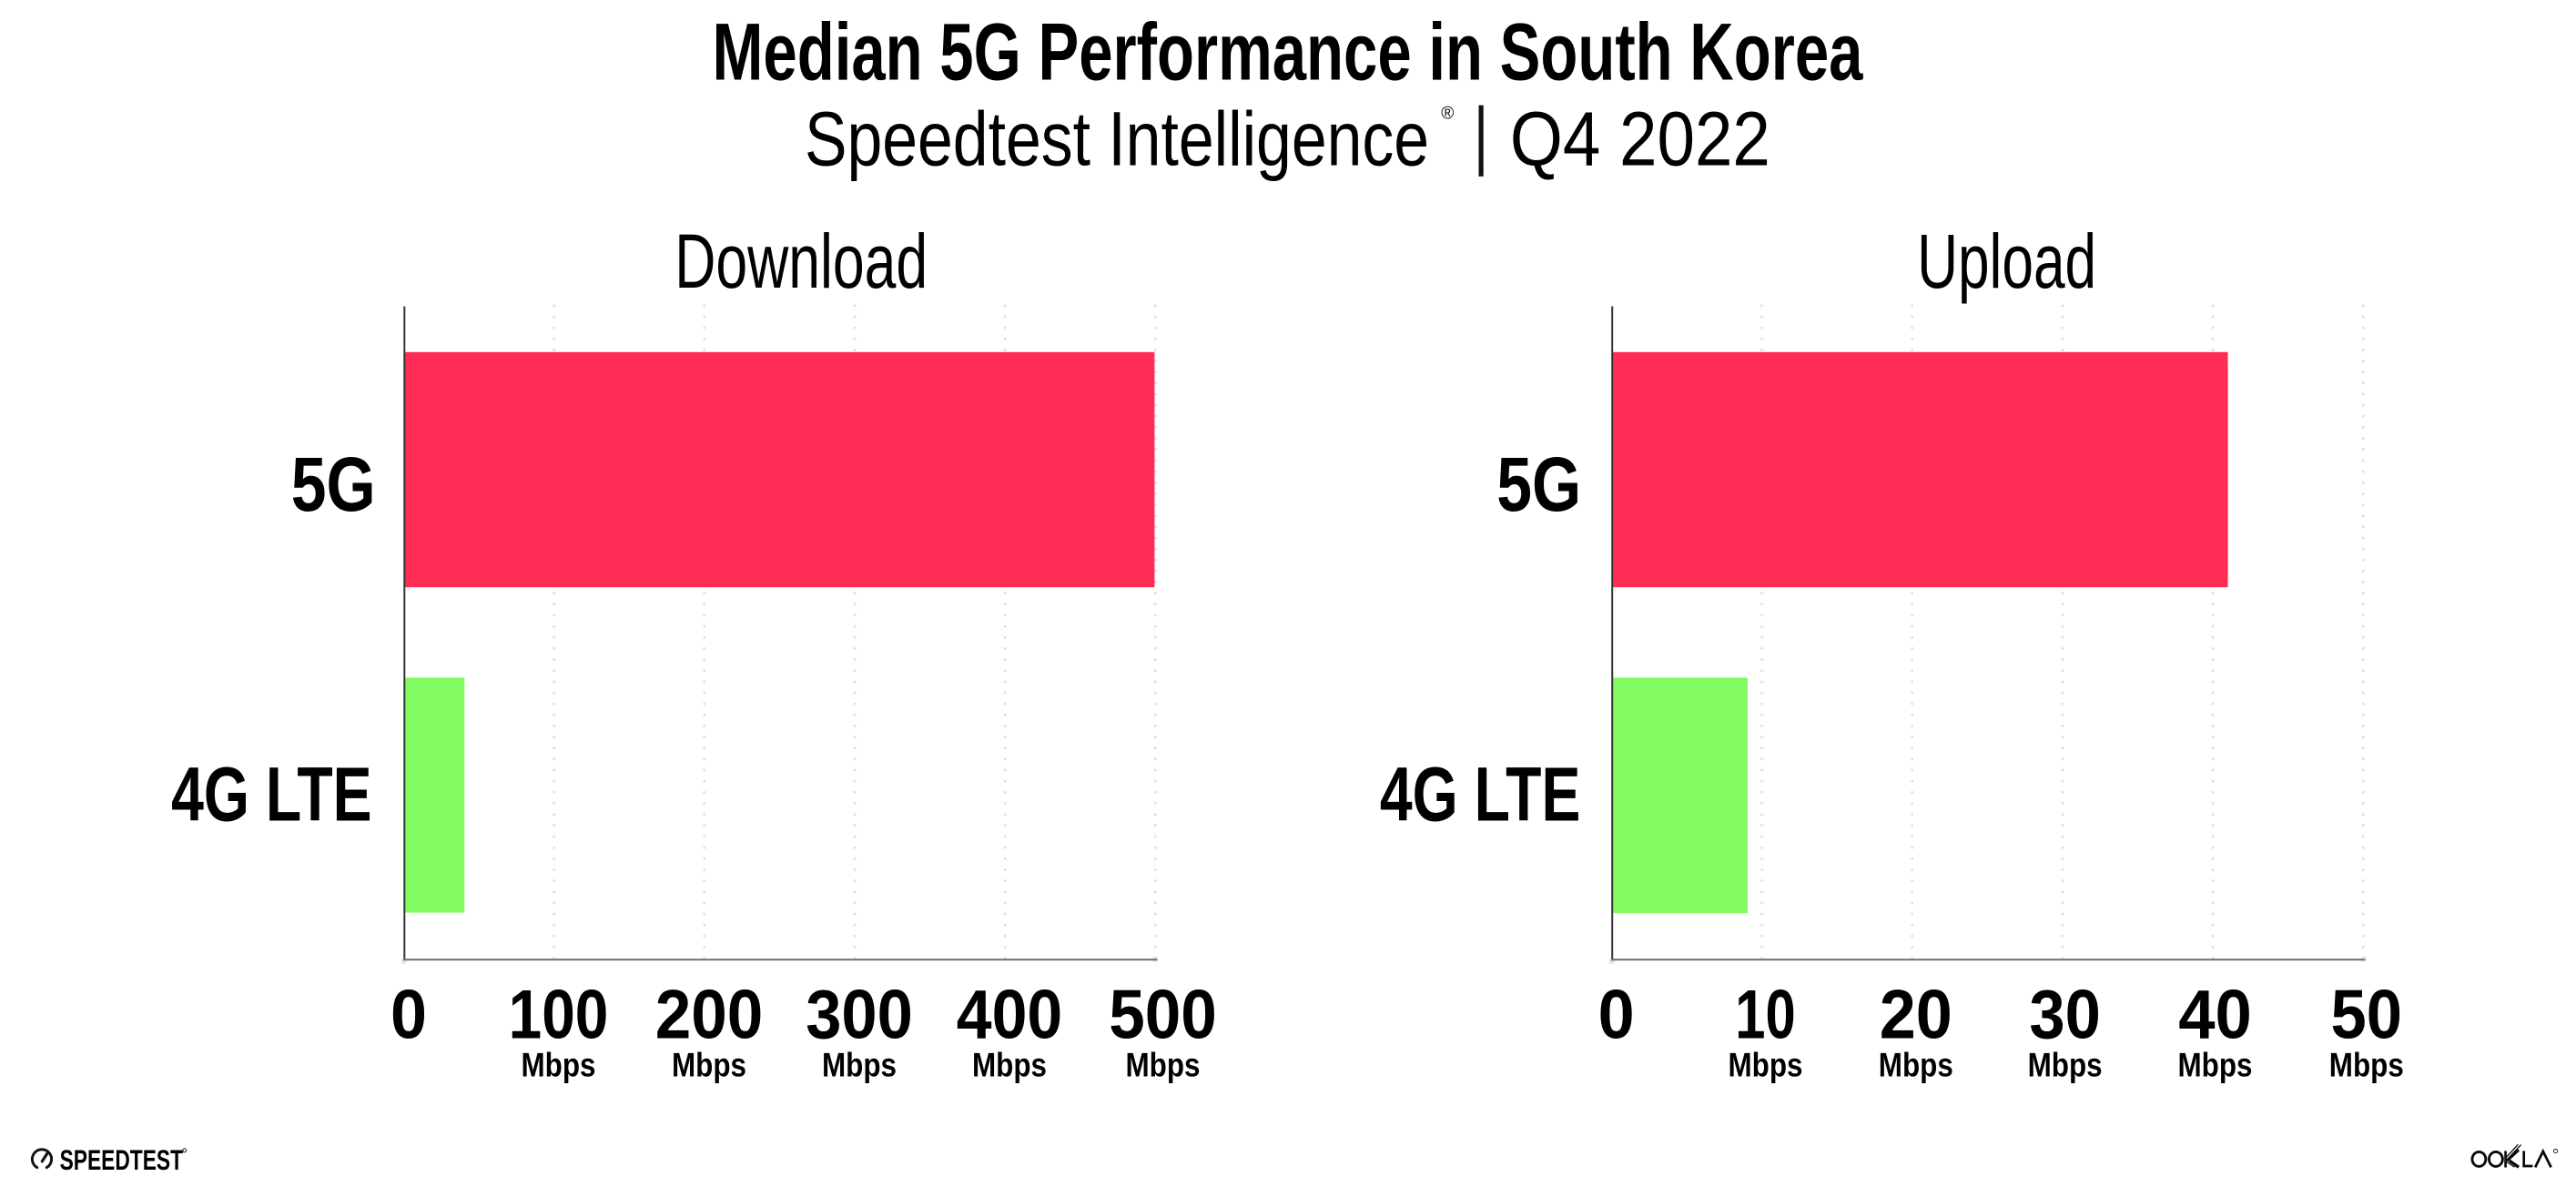 Image resolution: width=2576 pixels, height=1197 pixels. I want to click on svg-text: 40, so click(2215, 1015).